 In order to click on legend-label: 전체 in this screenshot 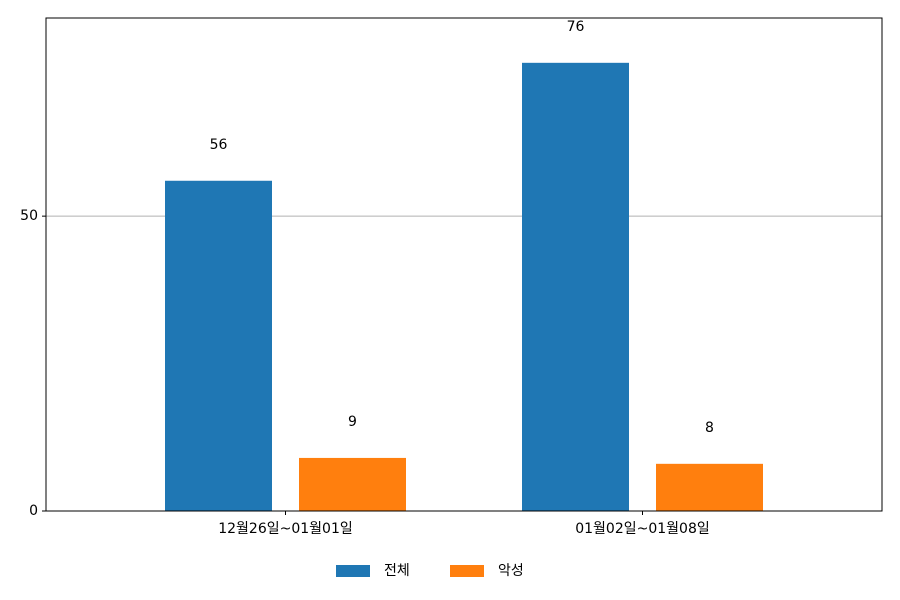, I will do `click(397, 571)`.